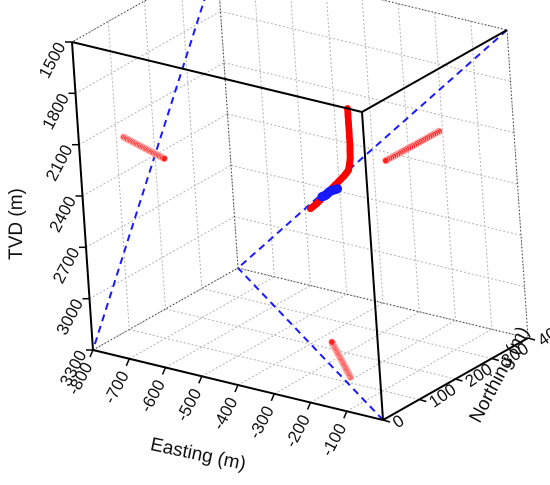 The height and width of the screenshot is (485, 550). Describe the element at coordinates (261, 422) in the screenshot. I see `easting-tick-label: -300` at that location.